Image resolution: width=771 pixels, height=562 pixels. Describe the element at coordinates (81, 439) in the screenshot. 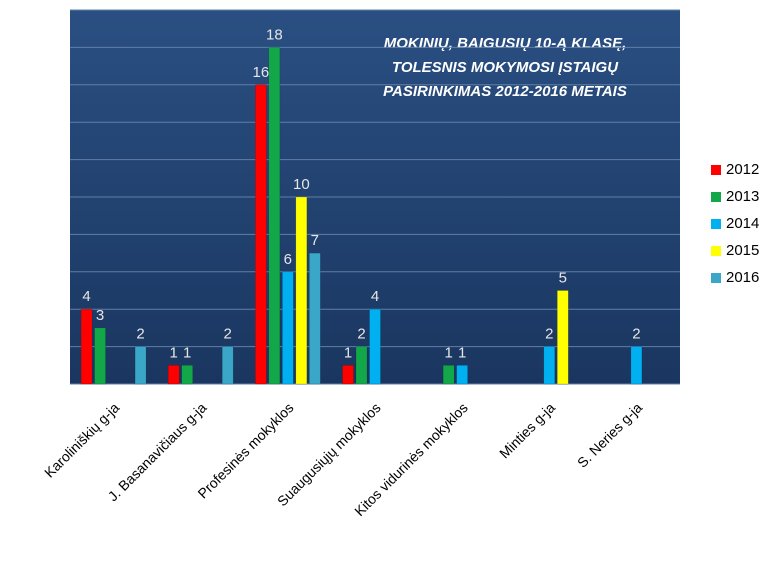

I see `x-tick-label: Karoliniškių g-ja` at that location.